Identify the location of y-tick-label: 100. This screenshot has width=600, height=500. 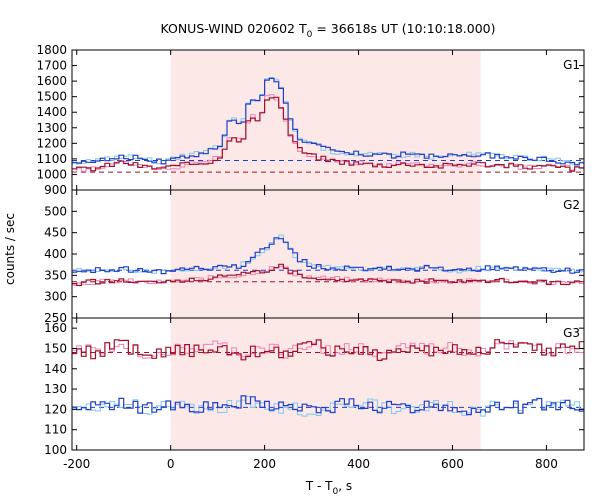
(55, 450).